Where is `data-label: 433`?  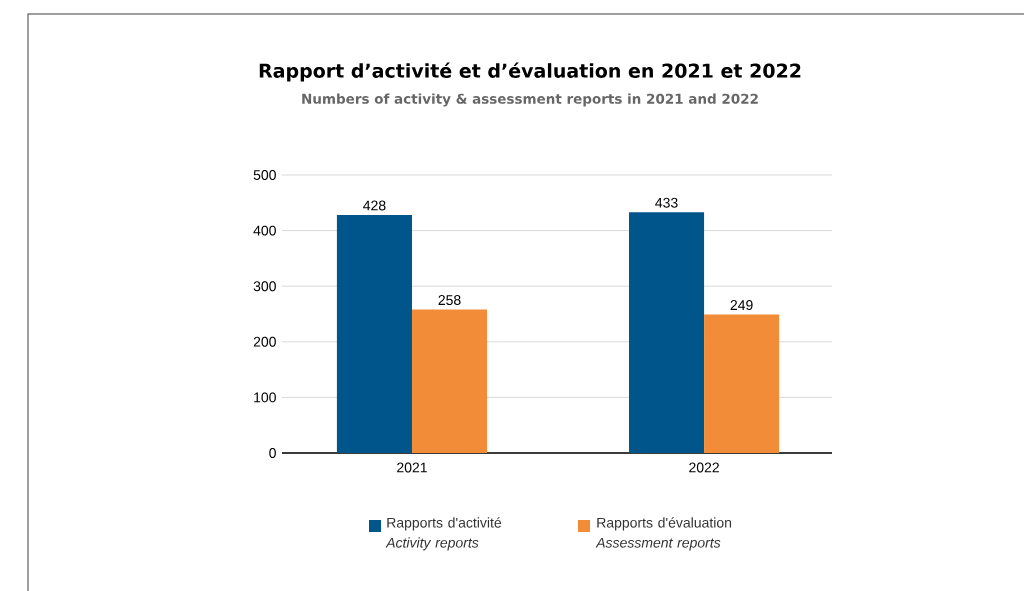
data-label: 433 is located at coordinates (666, 202).